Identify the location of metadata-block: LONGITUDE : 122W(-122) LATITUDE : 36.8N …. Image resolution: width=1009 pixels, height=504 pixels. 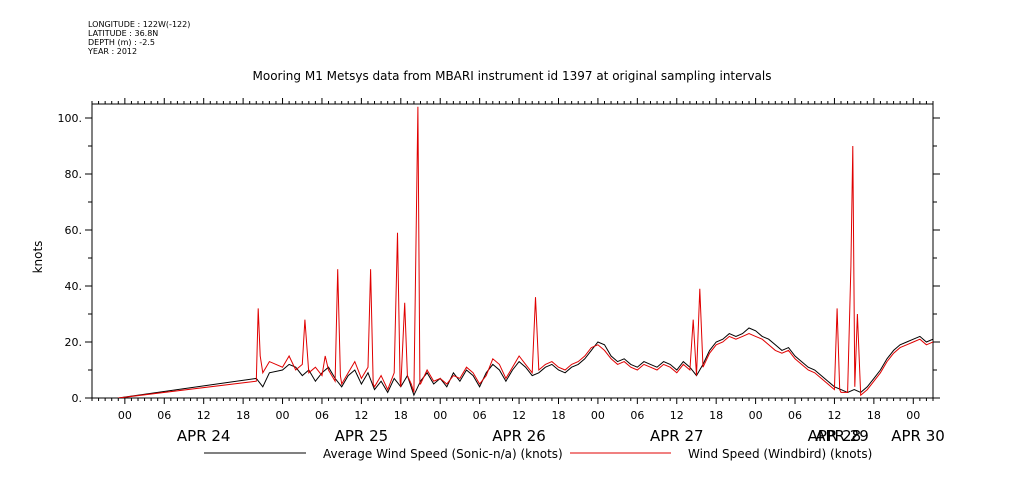
(139, 38).